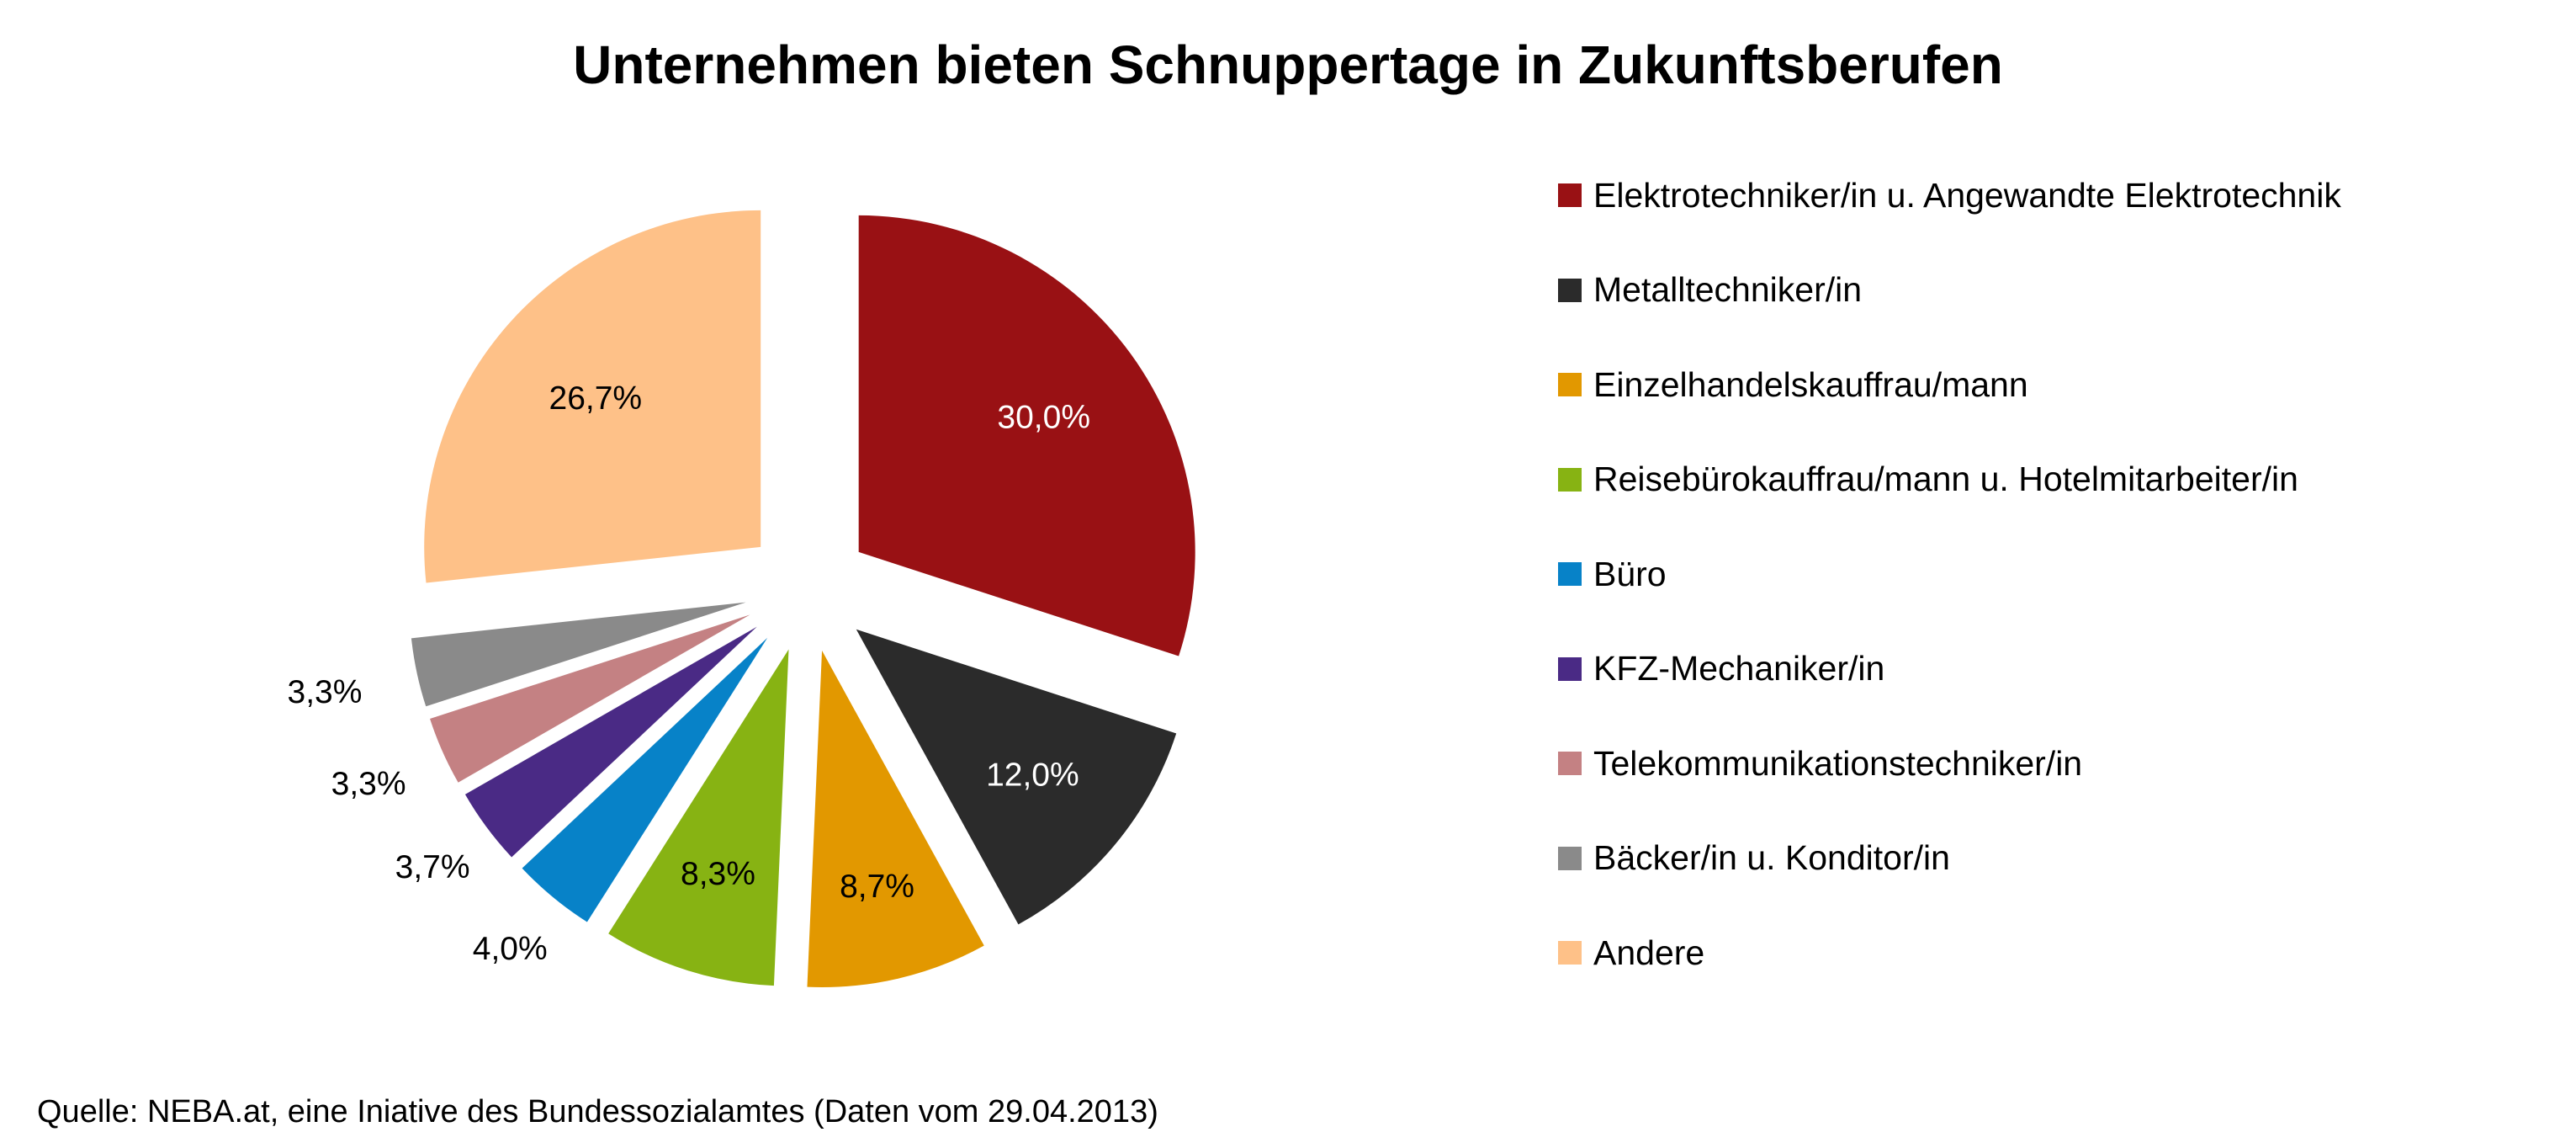 This screenshot has width=2576, height=1148. Describe the element at coordinates (1032, 775) in the screenshot. I see `slice-value-label: 12,0%` at that location.